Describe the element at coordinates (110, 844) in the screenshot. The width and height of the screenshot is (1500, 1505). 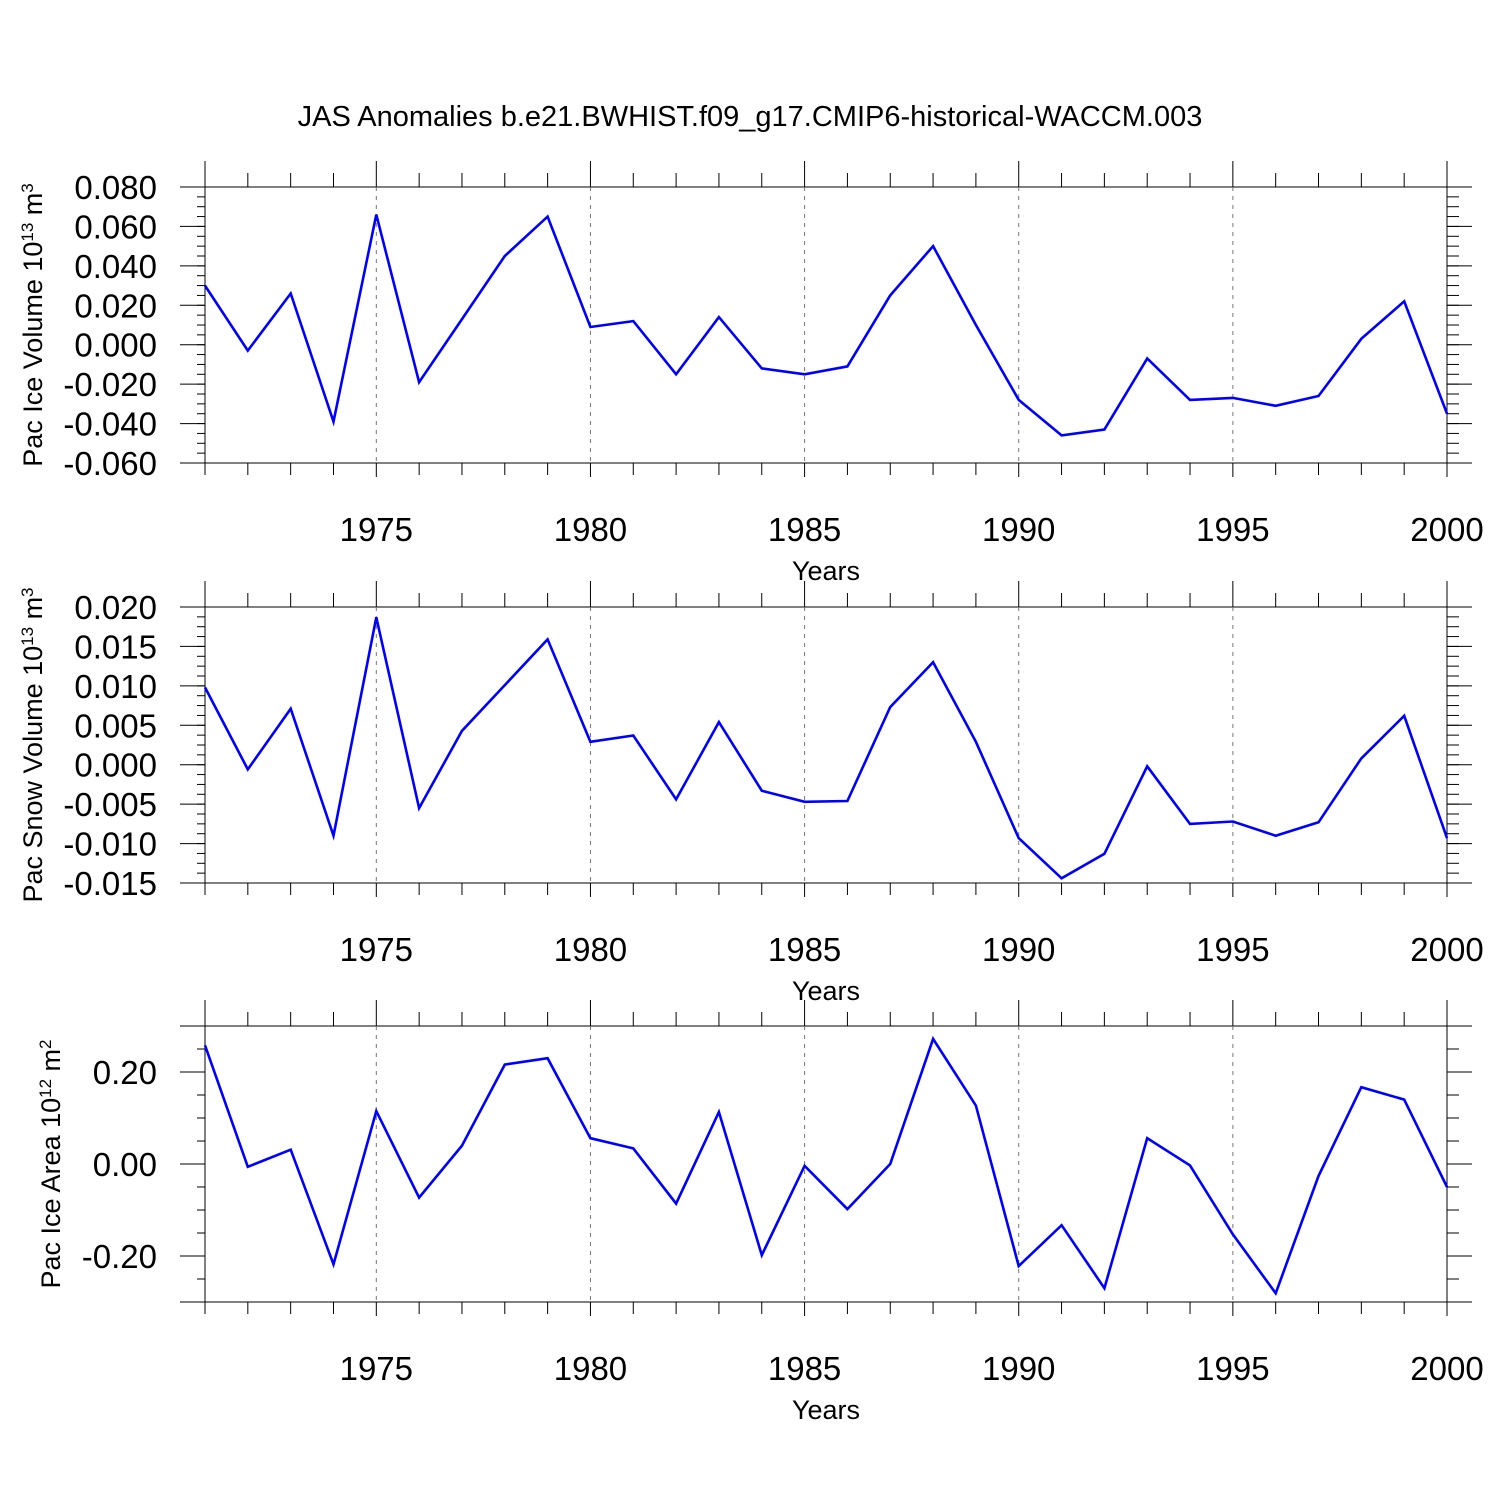
I see `y-tick-label: -0.010` at that location.